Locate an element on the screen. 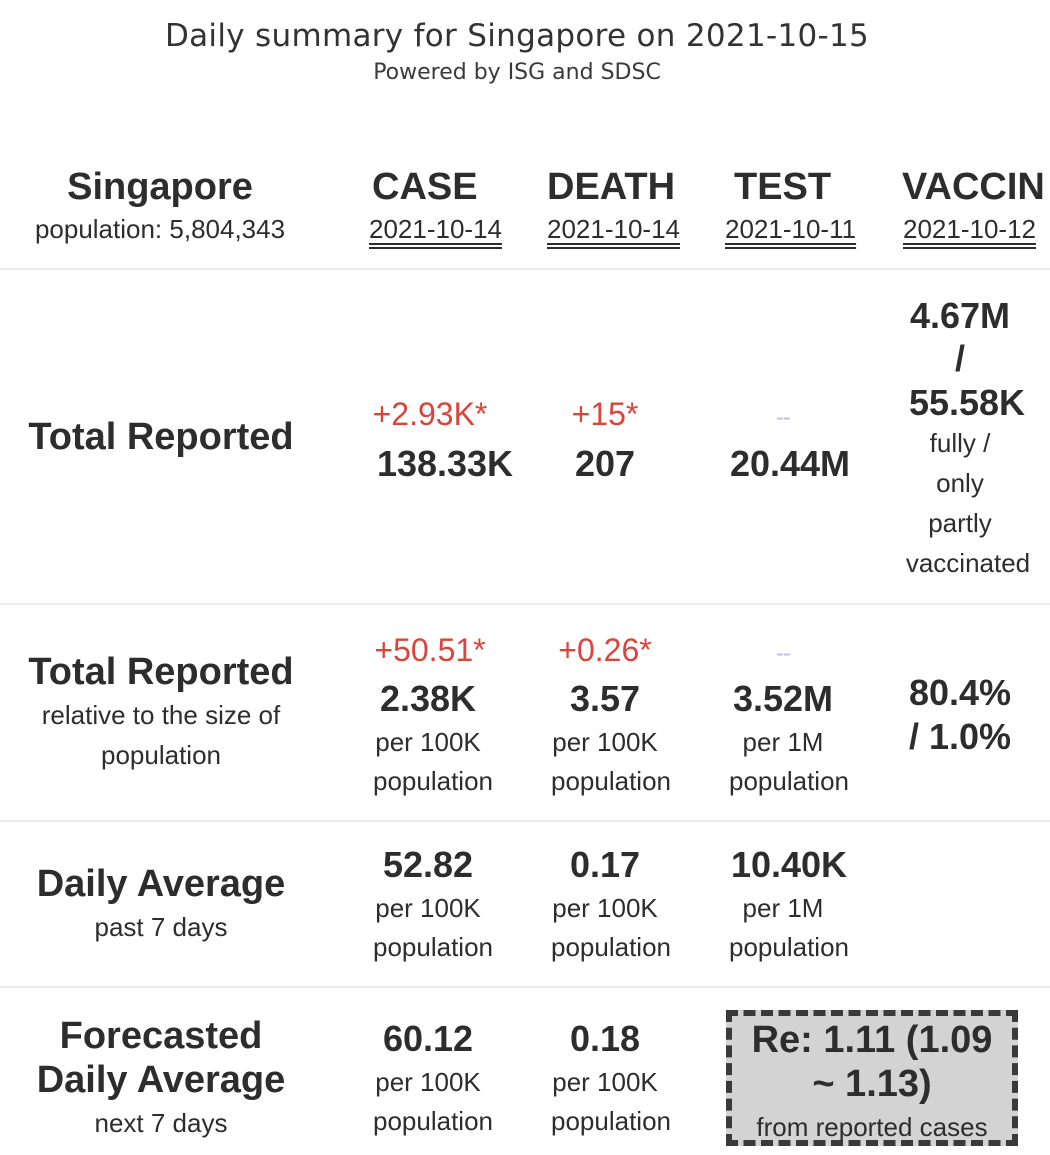  relative-test-unit: per 1M is located at coordinates (783, 742).